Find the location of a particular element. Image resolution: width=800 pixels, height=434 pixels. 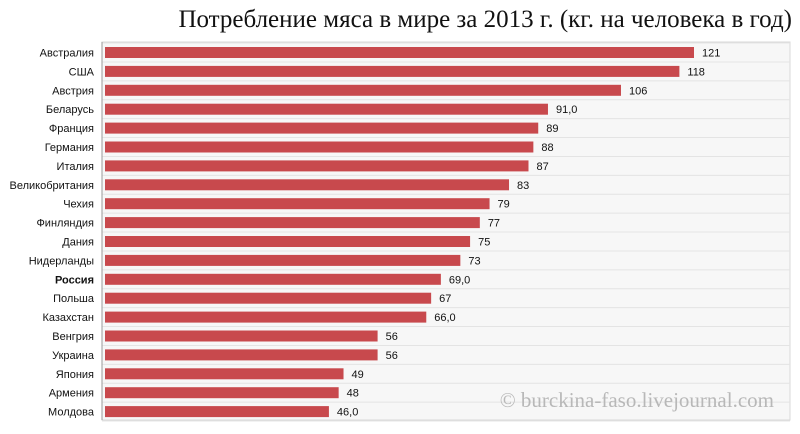

value-label: 46,0 is located at coordinates (347, 413).